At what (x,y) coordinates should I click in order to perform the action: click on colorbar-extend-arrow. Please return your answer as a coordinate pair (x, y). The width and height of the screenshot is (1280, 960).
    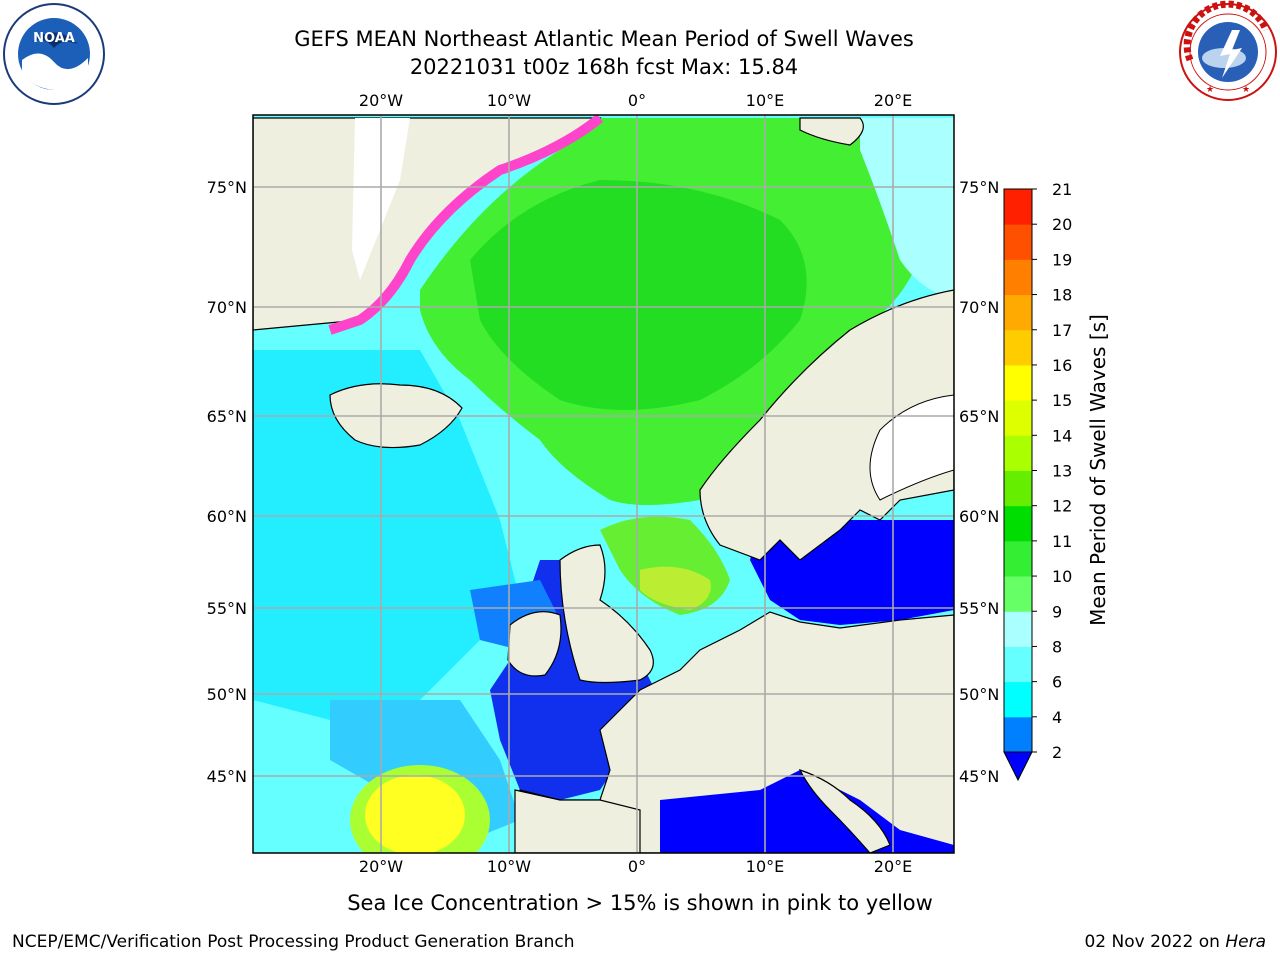
    Looking at the image, I should click on (1018, 766).